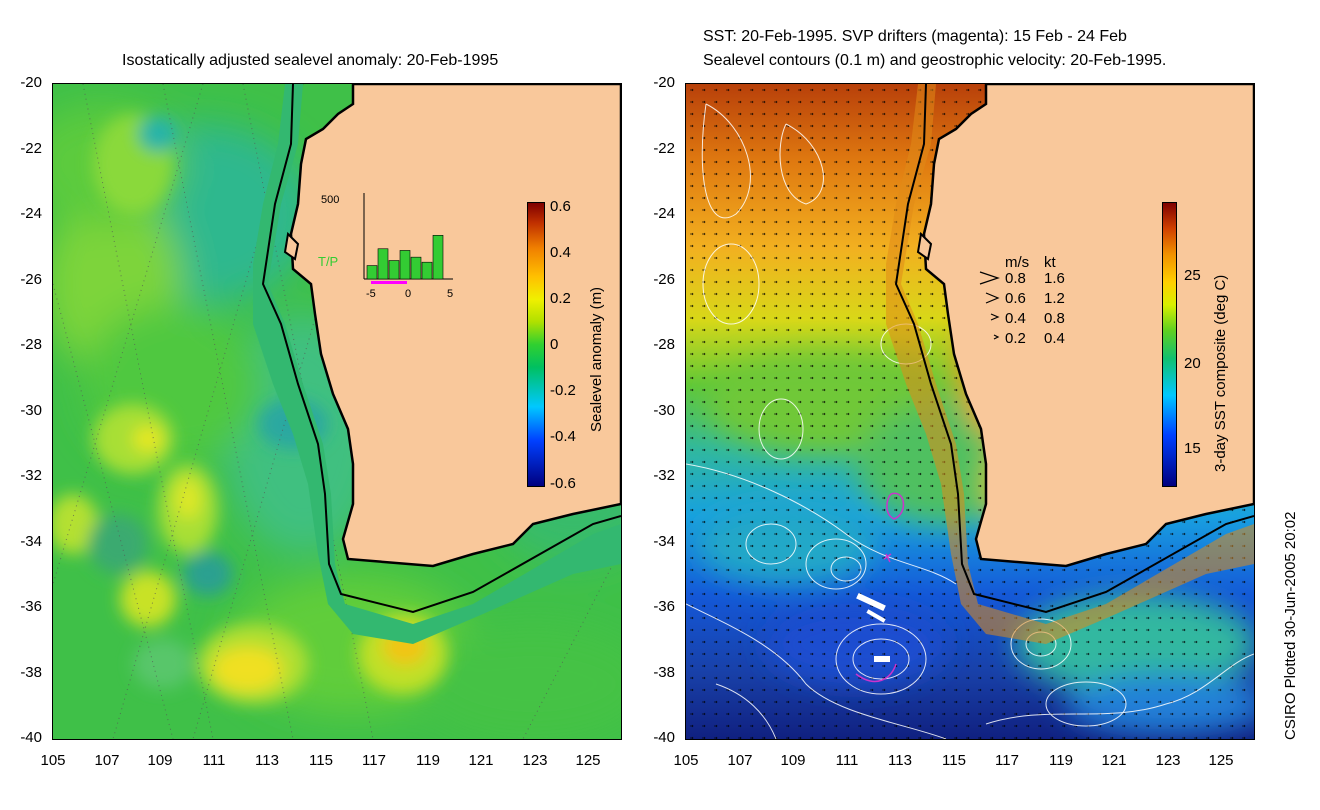 The height and width of the screenshot is (810, 1320). I want to click on right-y-tick: -22, so click(664, 148).